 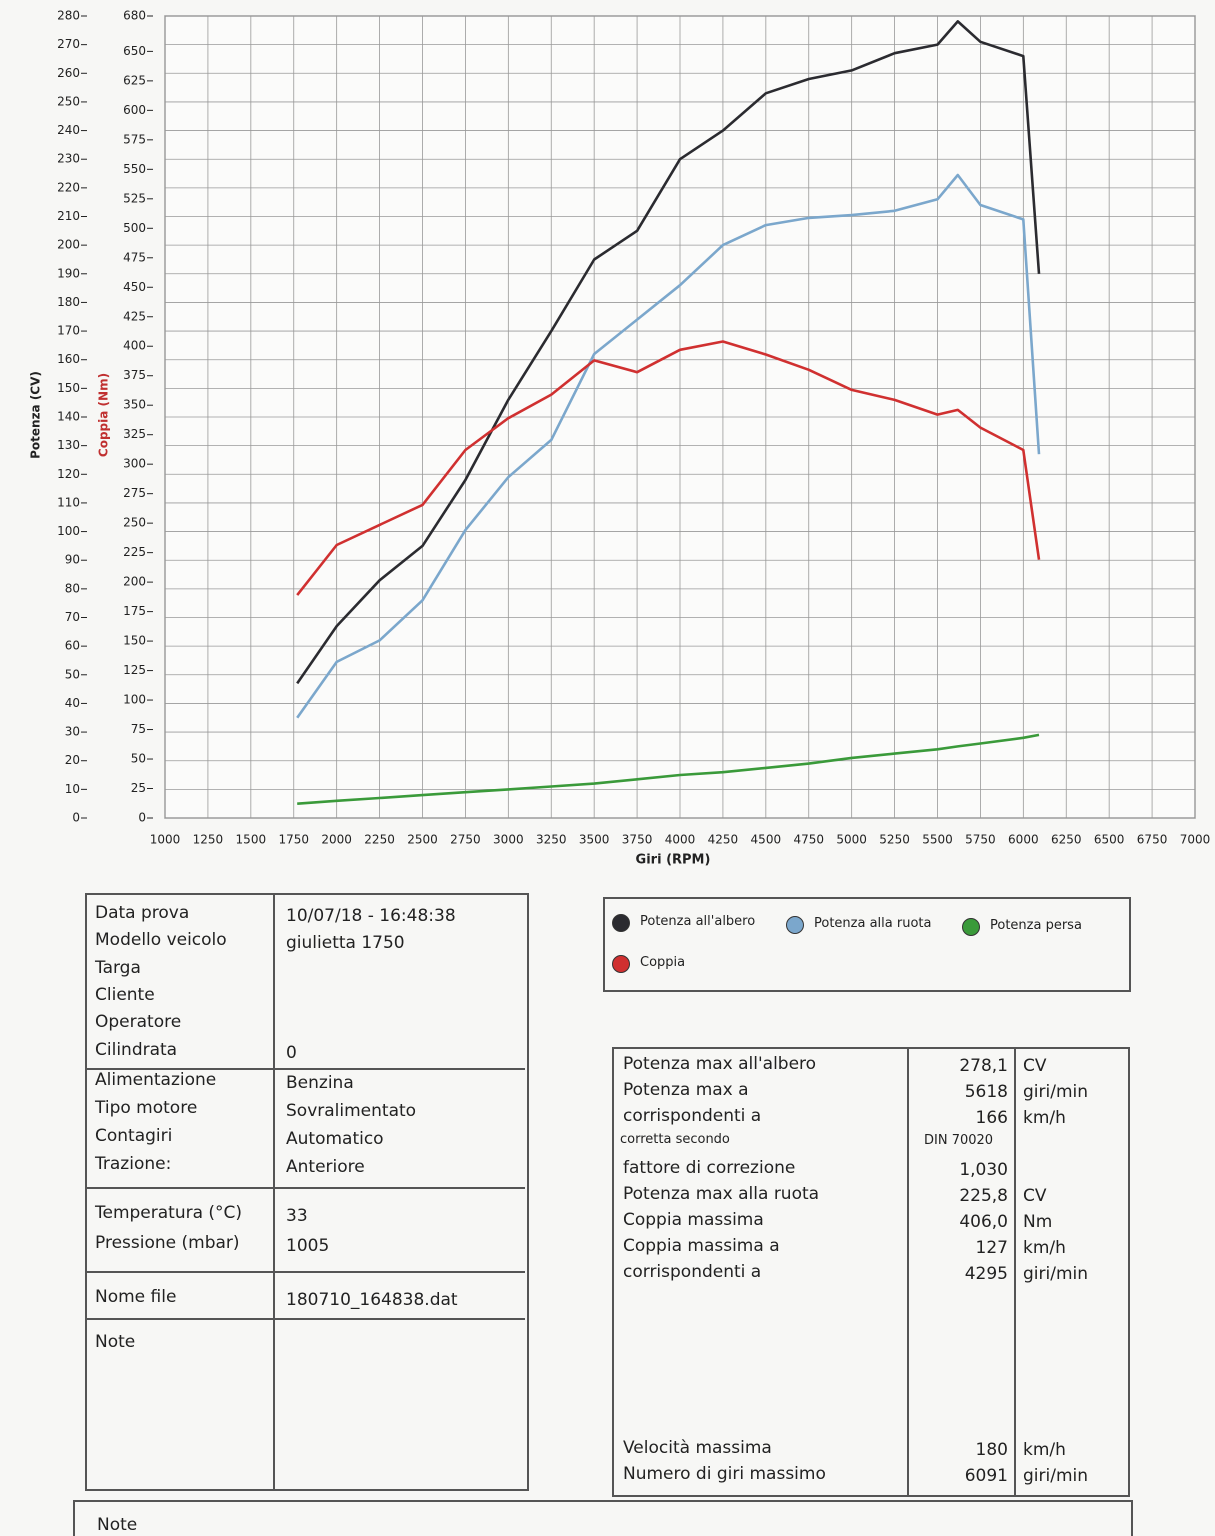 What do you see at coordinates (142, 913) in the screenshot?
I see `info-label: Data prova` at bounding box center [142, 913].